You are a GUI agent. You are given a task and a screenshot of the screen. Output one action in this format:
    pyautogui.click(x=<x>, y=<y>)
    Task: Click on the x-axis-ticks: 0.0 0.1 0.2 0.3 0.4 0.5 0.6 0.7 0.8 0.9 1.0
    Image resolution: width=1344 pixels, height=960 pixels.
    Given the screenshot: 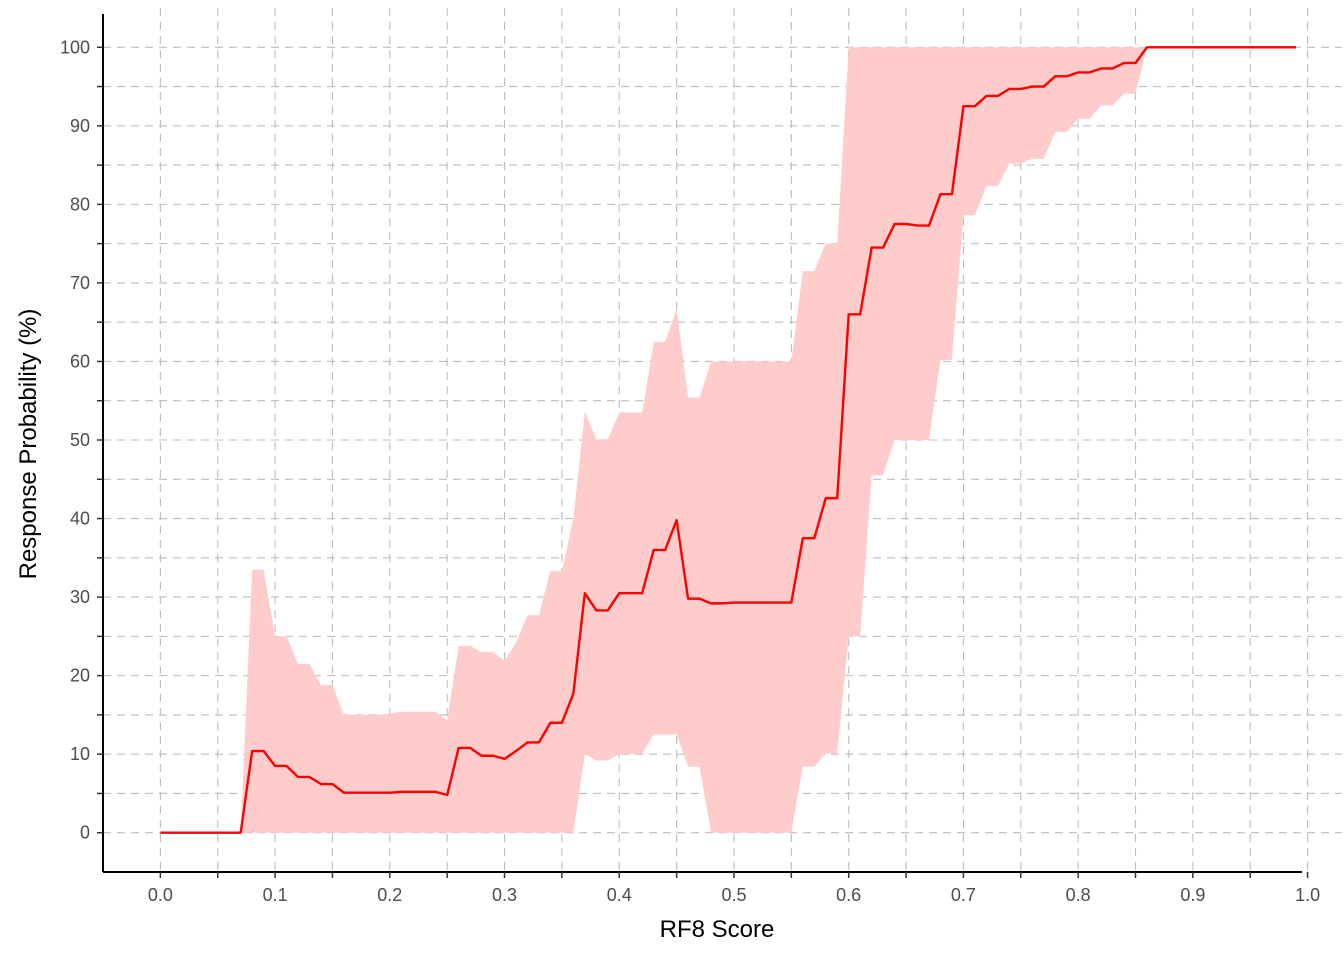 What is the action you would take?
    pyautogui.click(x=734, y=888)
    